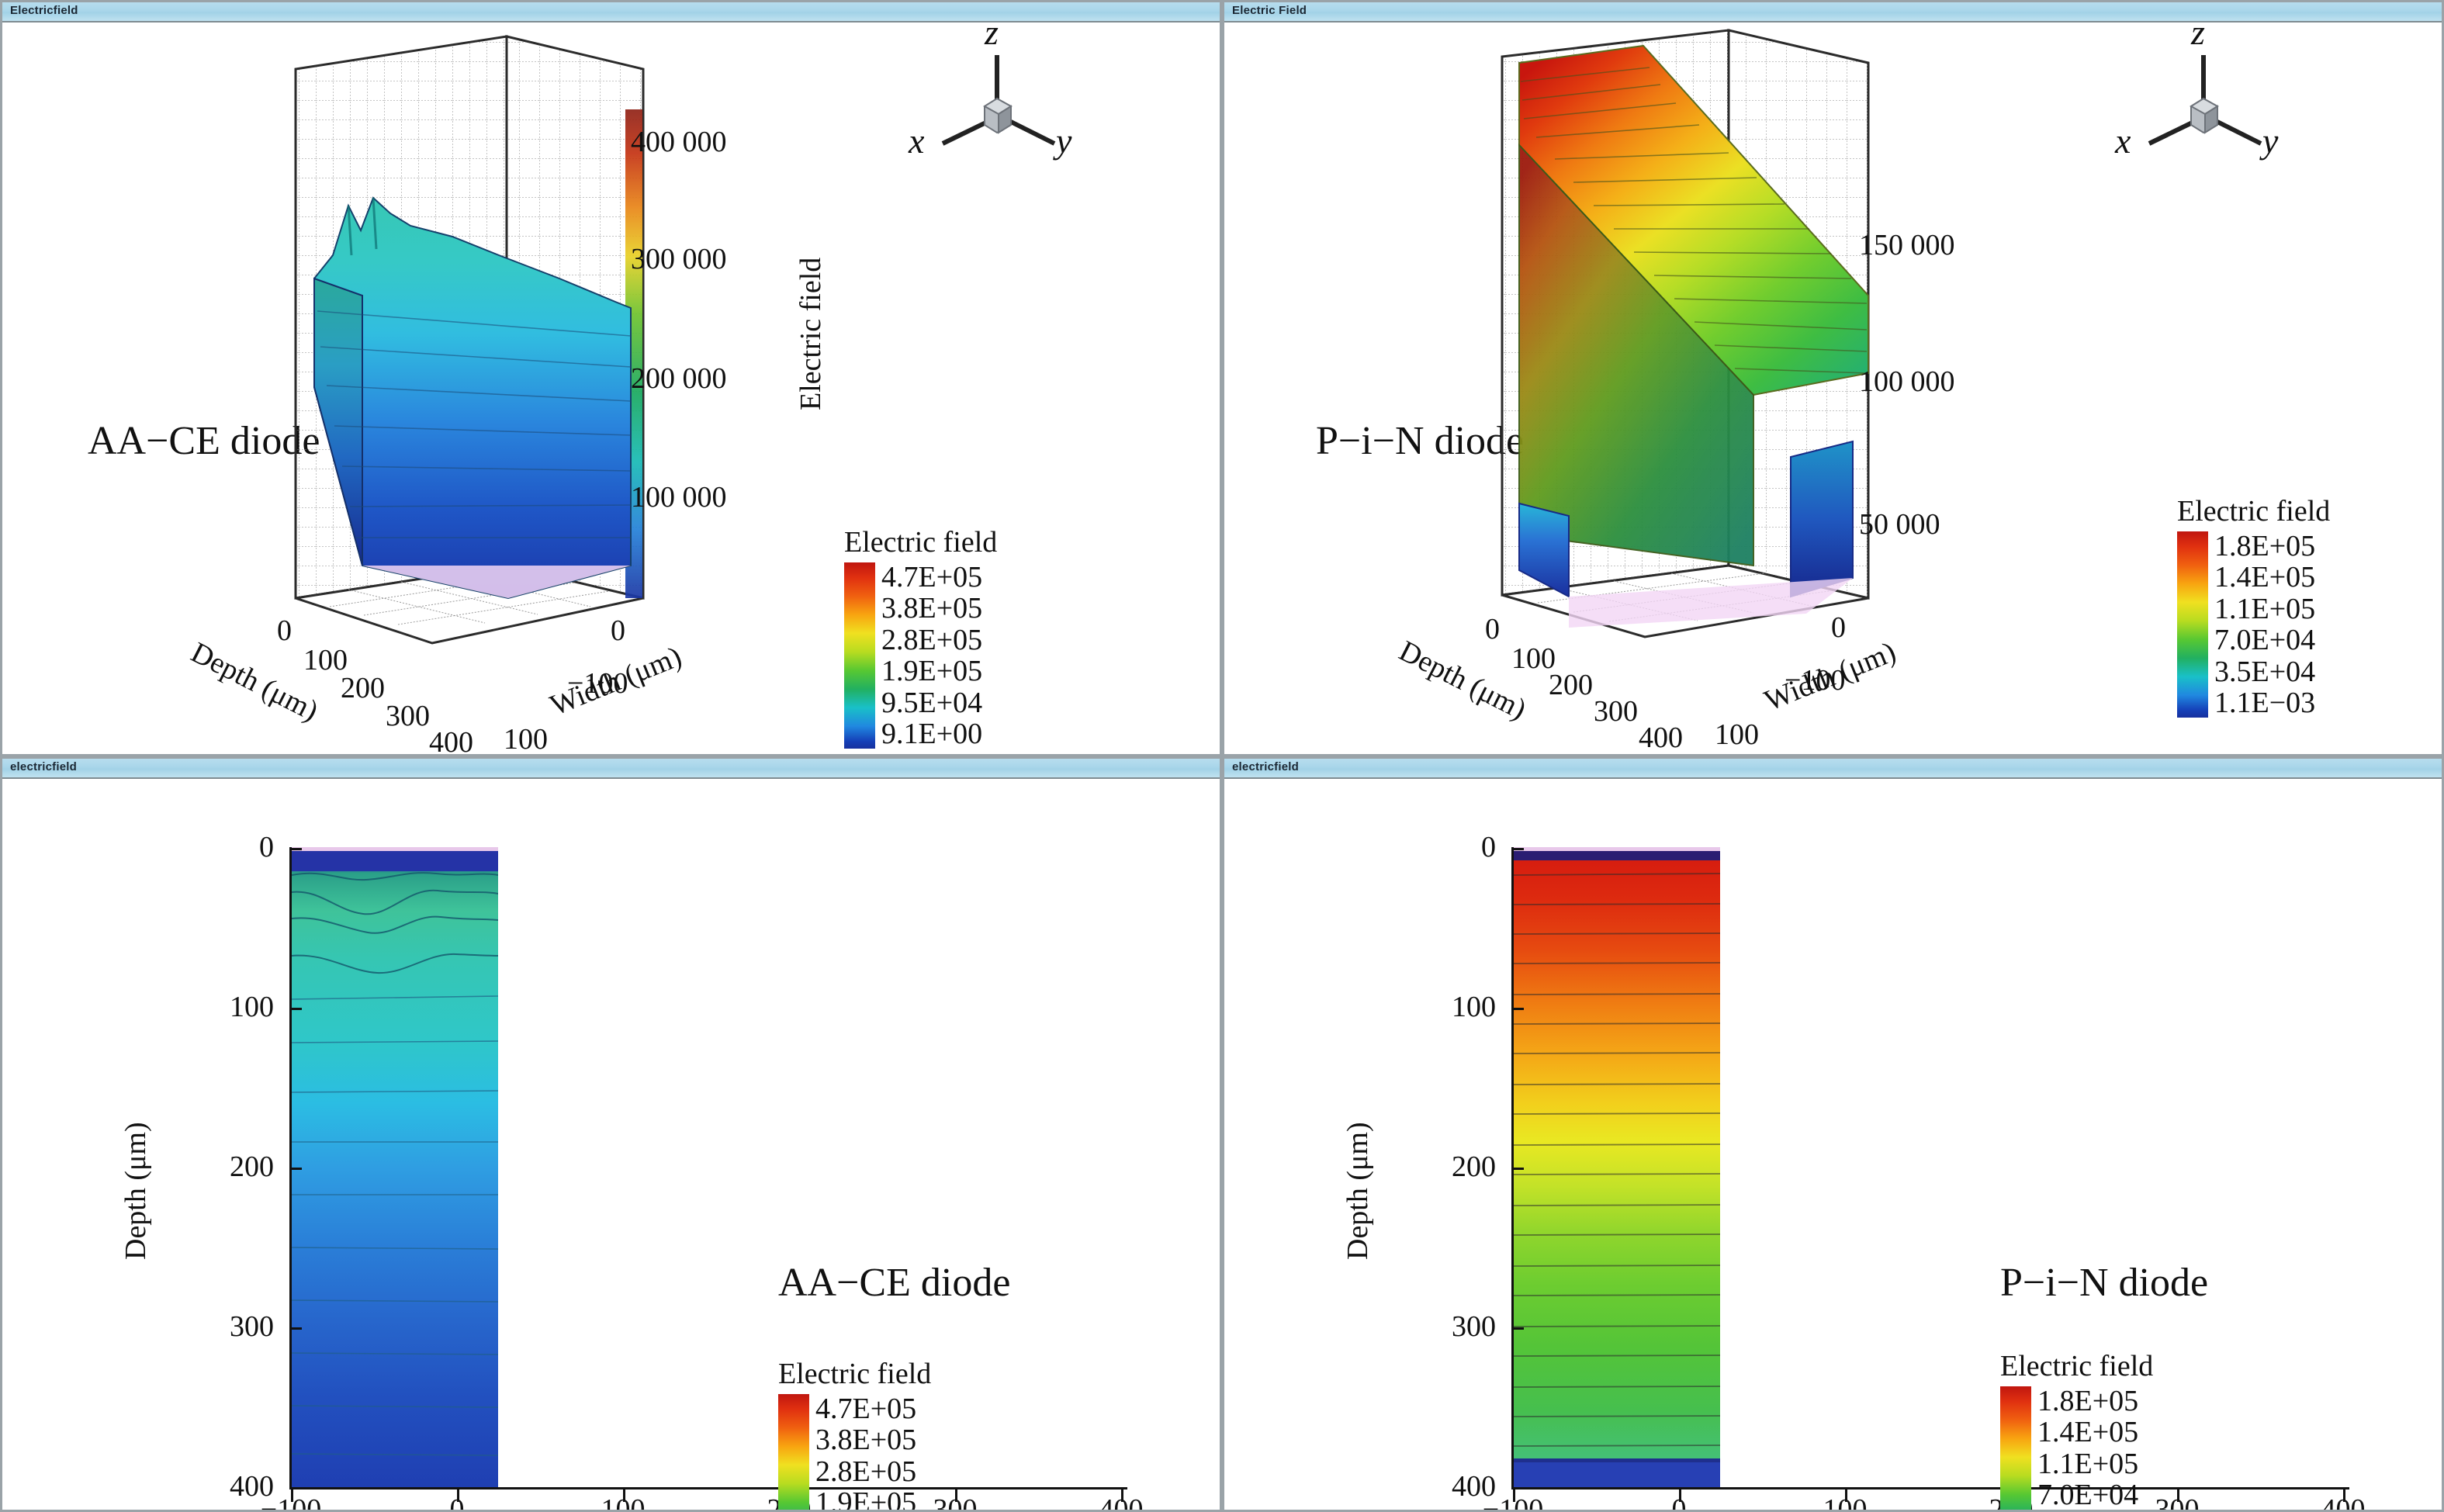 Image resolution: width=2444 pixels, height=1512 pixels. I want to click on heatmap-field, so click(1617, 1167).